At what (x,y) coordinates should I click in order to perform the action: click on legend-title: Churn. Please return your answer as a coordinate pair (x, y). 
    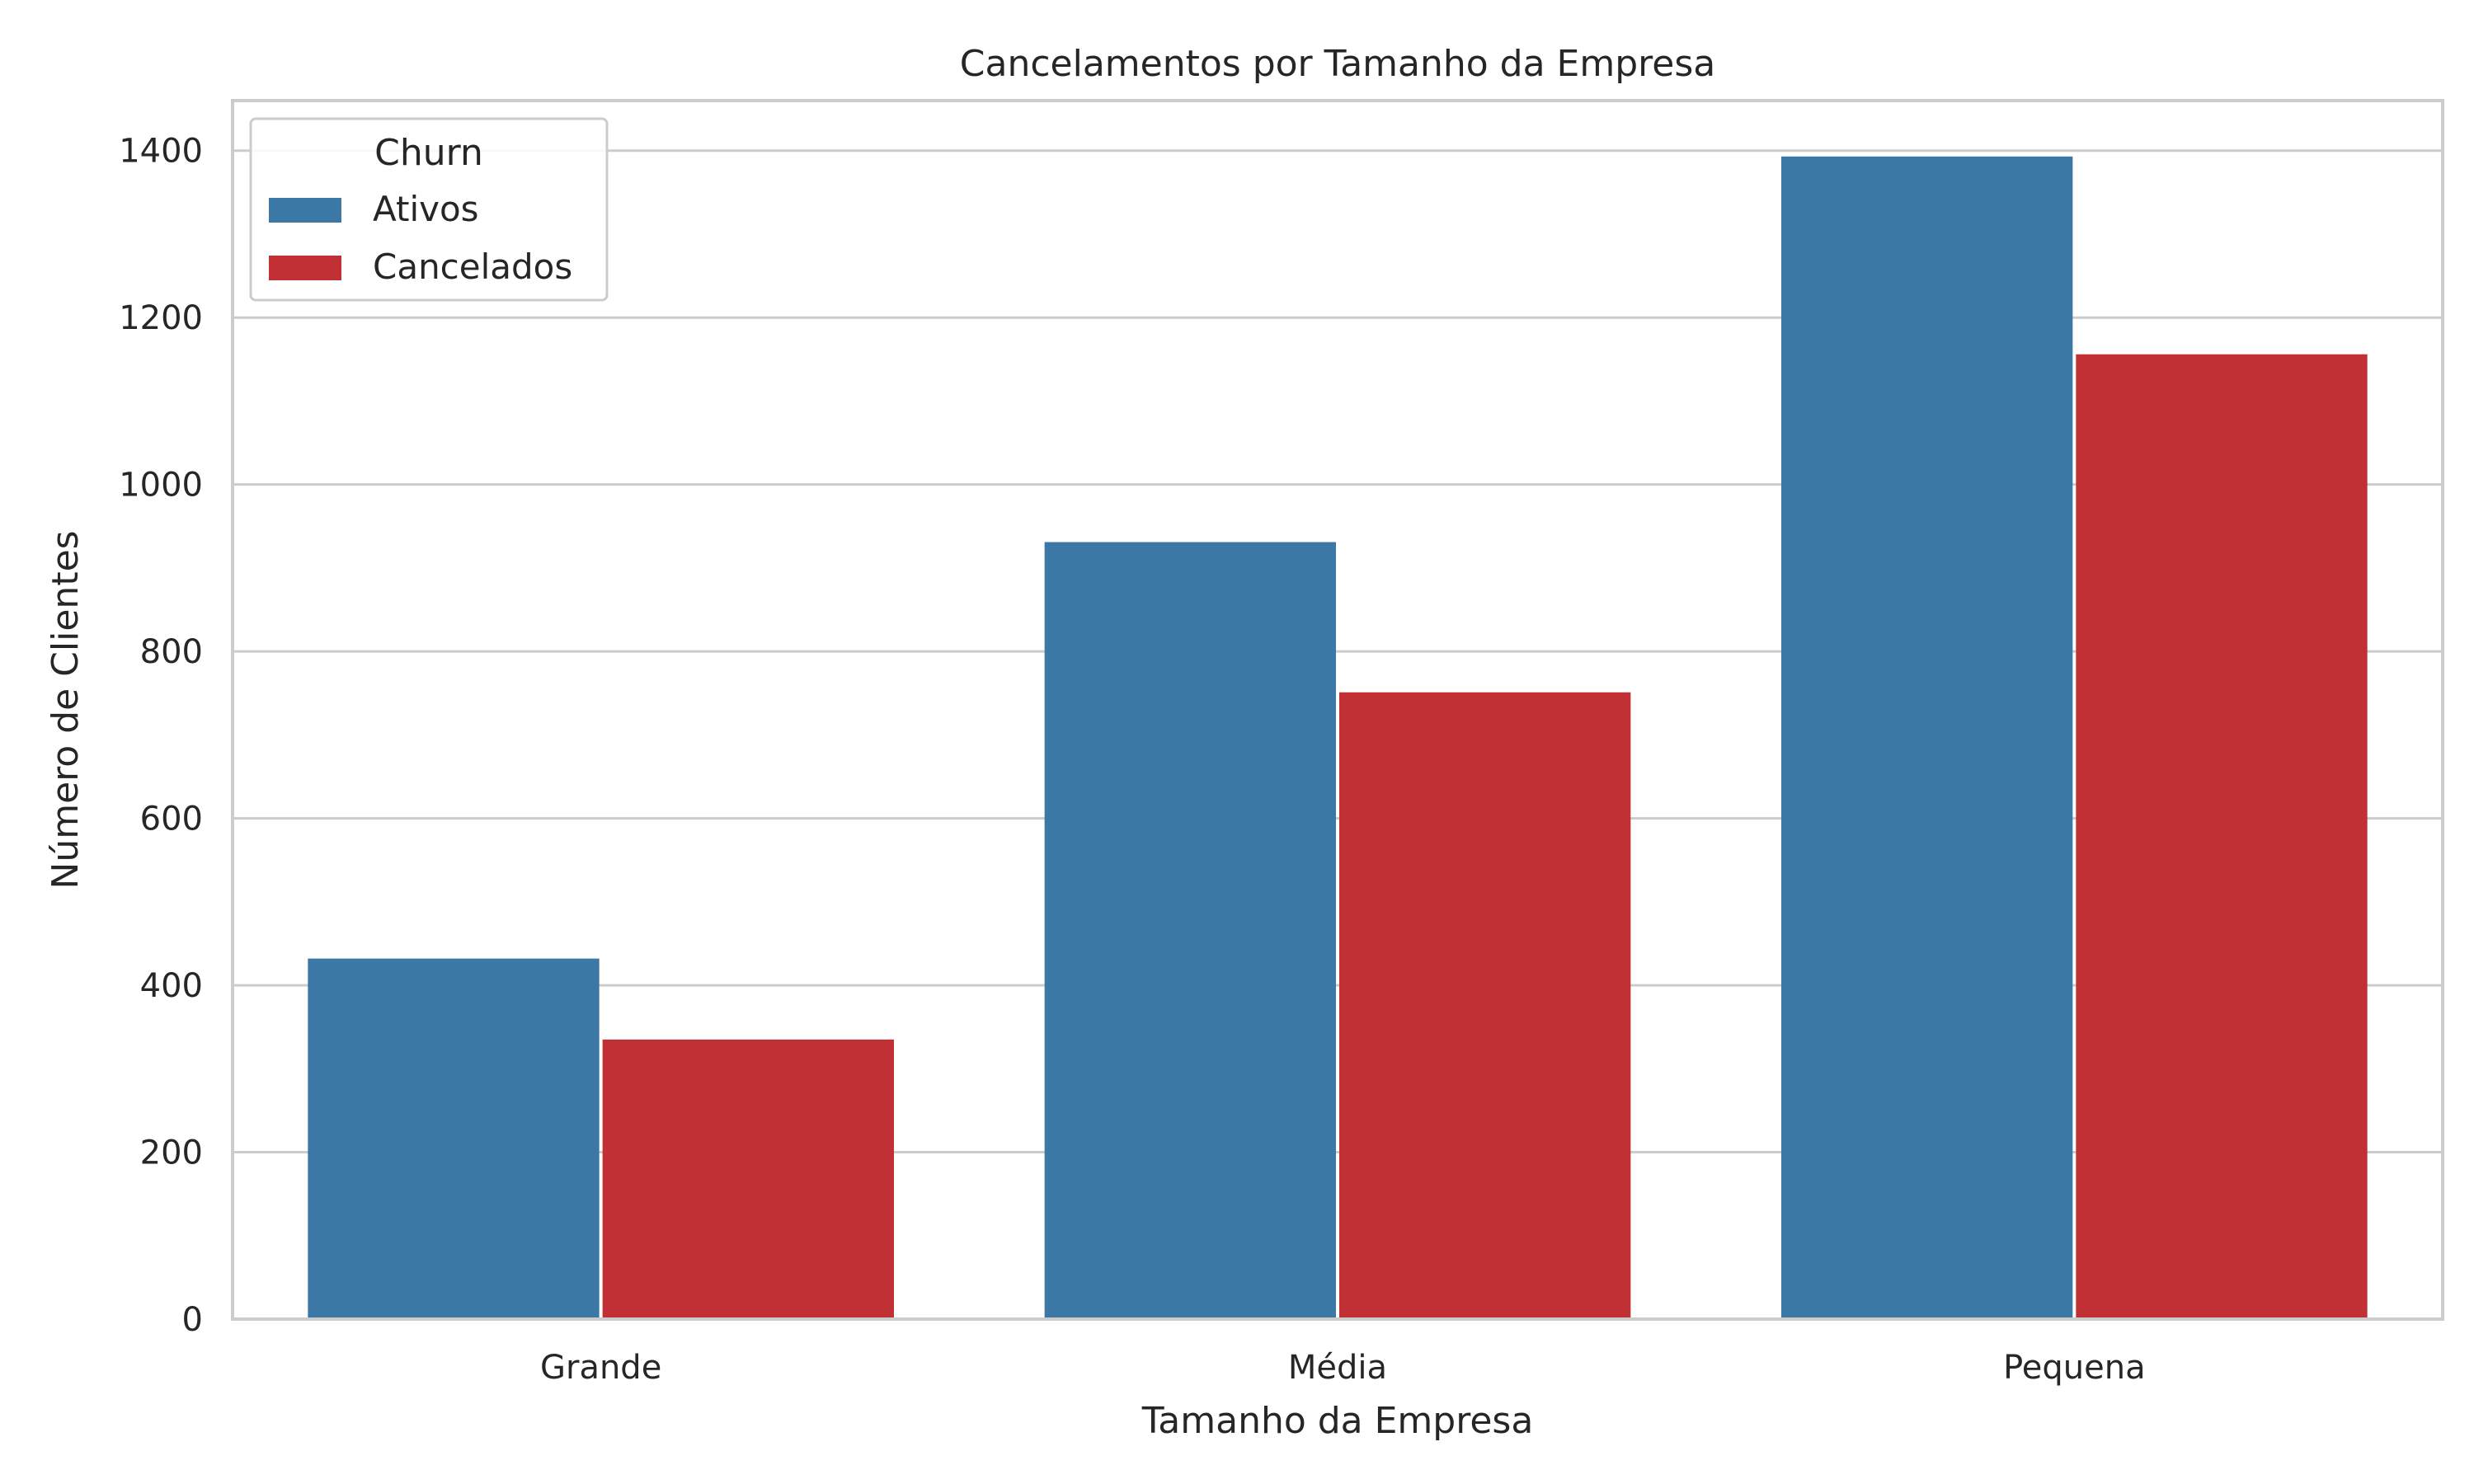
    Looking at the image, I should click on (428, 153).